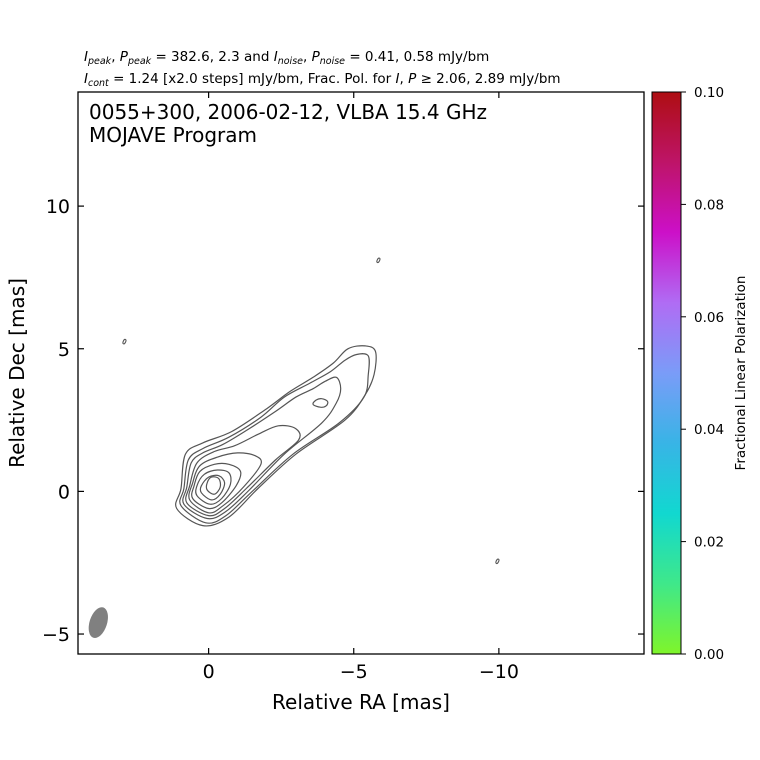 Image resolution: width=760 pixels, height=760 pixels. What do you see at coordinates (17, 373) in the screenshot?
I see `y-axis-label: Relative Dec [mas]` at bounding box center [17, 373].